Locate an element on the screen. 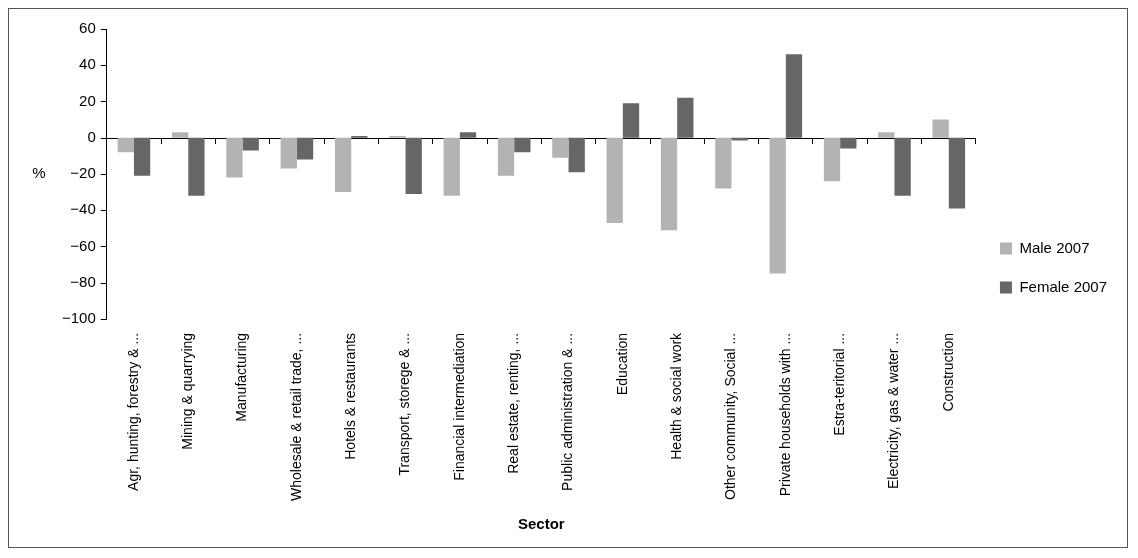  y-axis-title: % is located at coordinates (39, 173).